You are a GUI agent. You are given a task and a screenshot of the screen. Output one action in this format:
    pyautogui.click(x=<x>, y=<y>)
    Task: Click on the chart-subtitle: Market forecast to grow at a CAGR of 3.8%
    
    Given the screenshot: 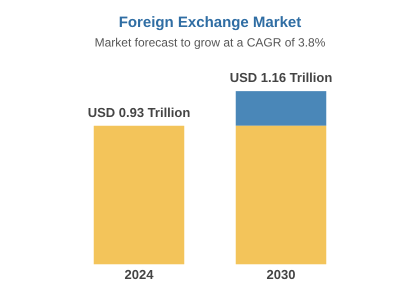 What is the action you would take?
    pyautogui.click(x=210, y=43)
    